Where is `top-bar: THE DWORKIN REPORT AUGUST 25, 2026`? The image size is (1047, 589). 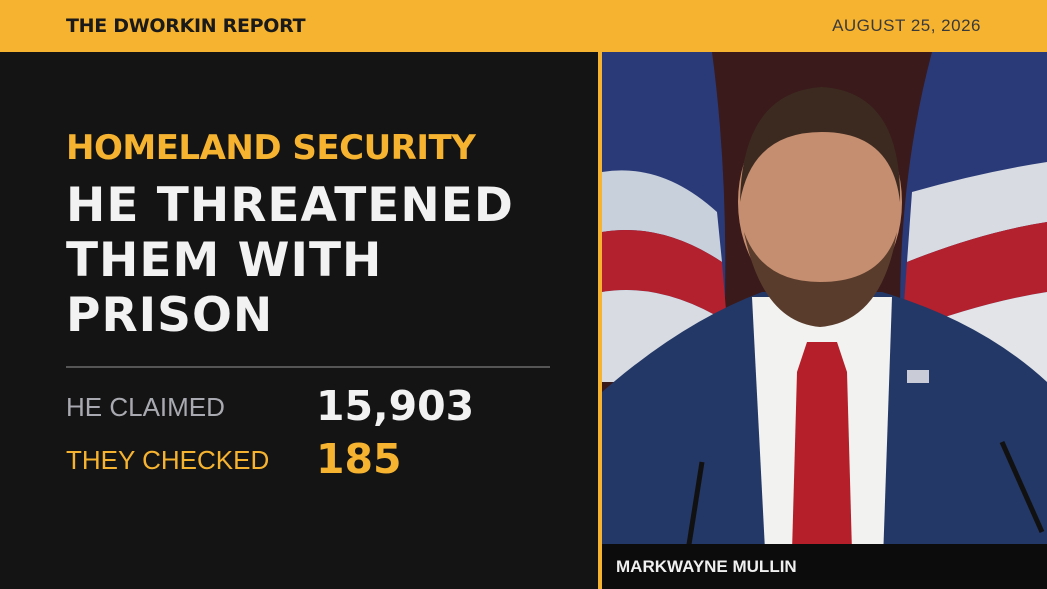
top-bar: THE DWORKIN REPORT AUGUST 25, 2026 is located at coordinates (523, 26).